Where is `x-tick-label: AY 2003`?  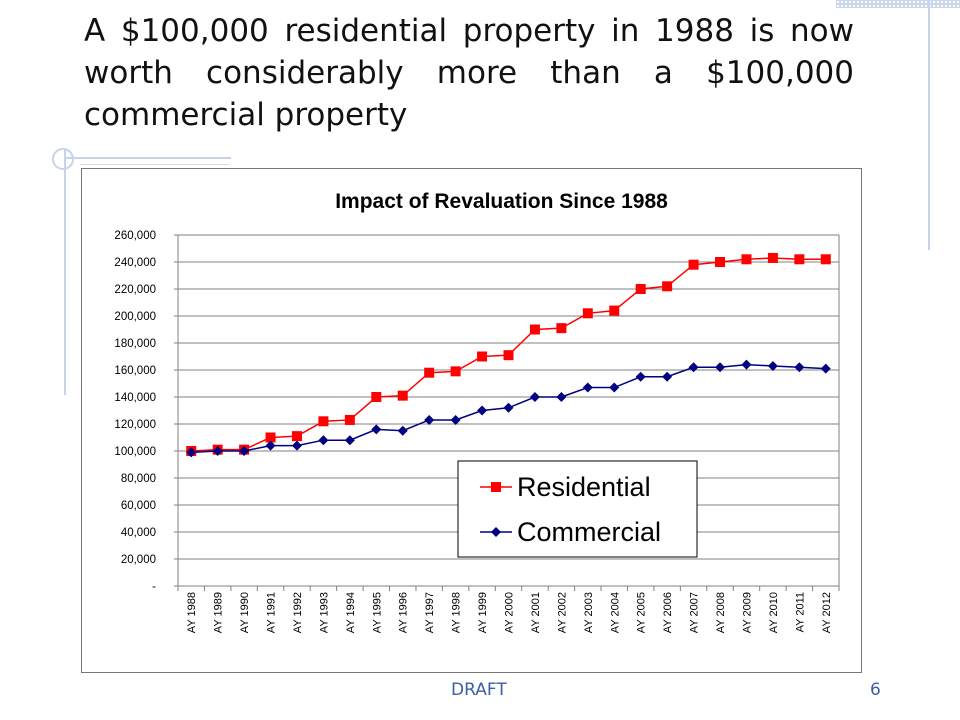 x-tick-label: AY 2003 is located at coordinates (589, 612).